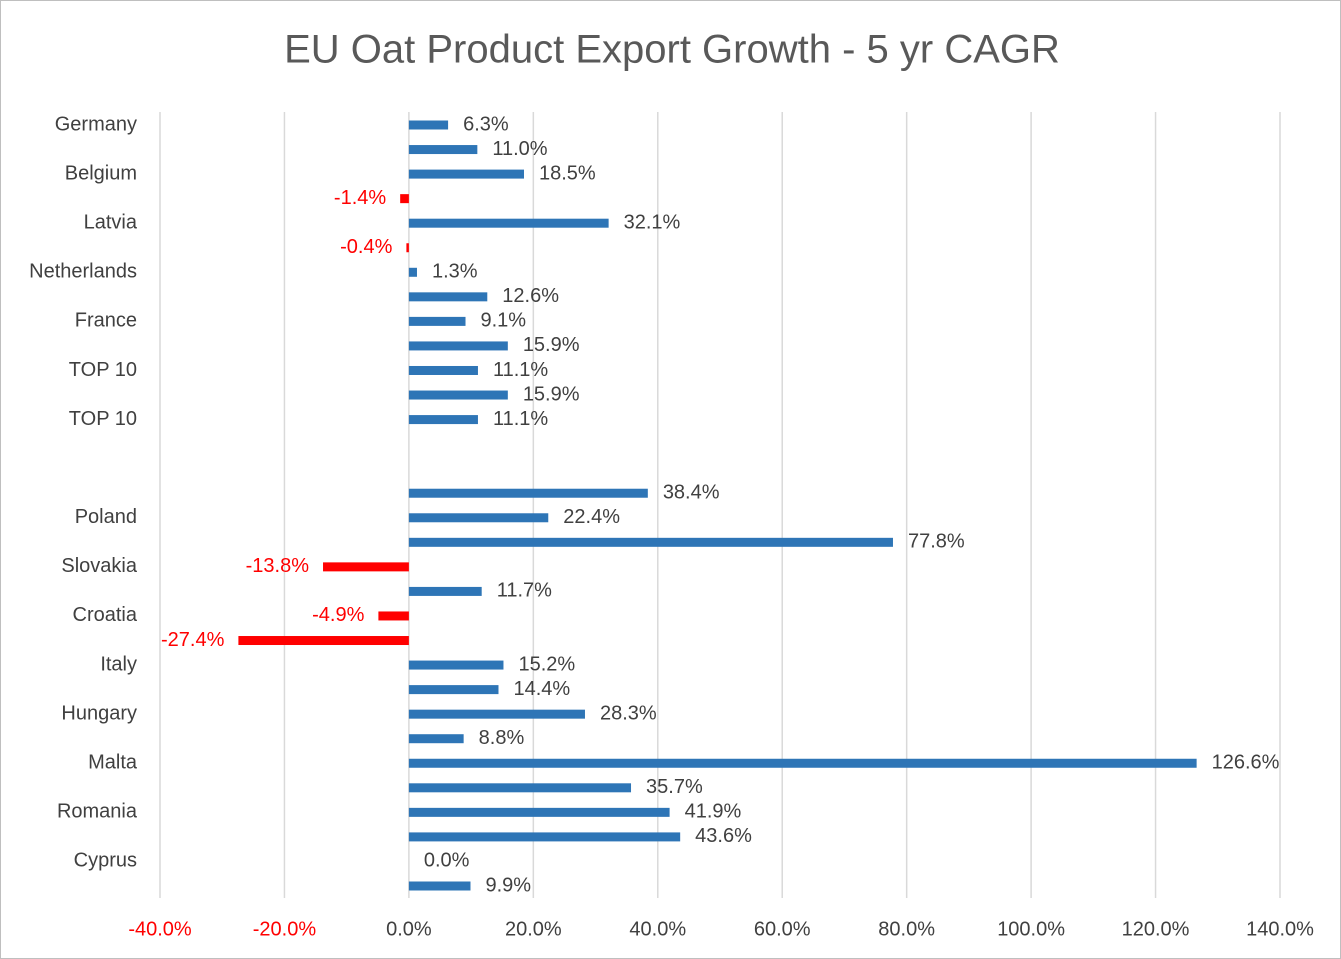 This screenshot has height=959, width=1341. What do you see at coordinates (105, 615) in the screenshot?
I see `y-tick-label: Croatia` at bounding box center [105, 615].